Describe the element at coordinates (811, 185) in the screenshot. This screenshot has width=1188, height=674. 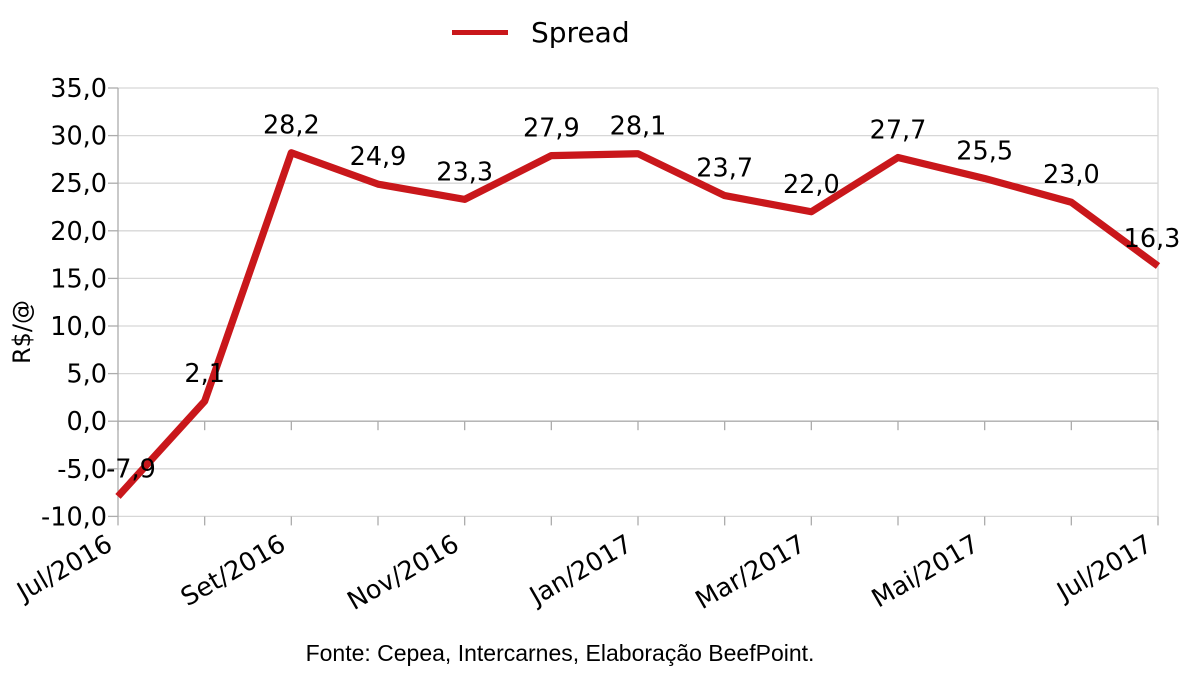
I see `data-label: 22,0` at that location.